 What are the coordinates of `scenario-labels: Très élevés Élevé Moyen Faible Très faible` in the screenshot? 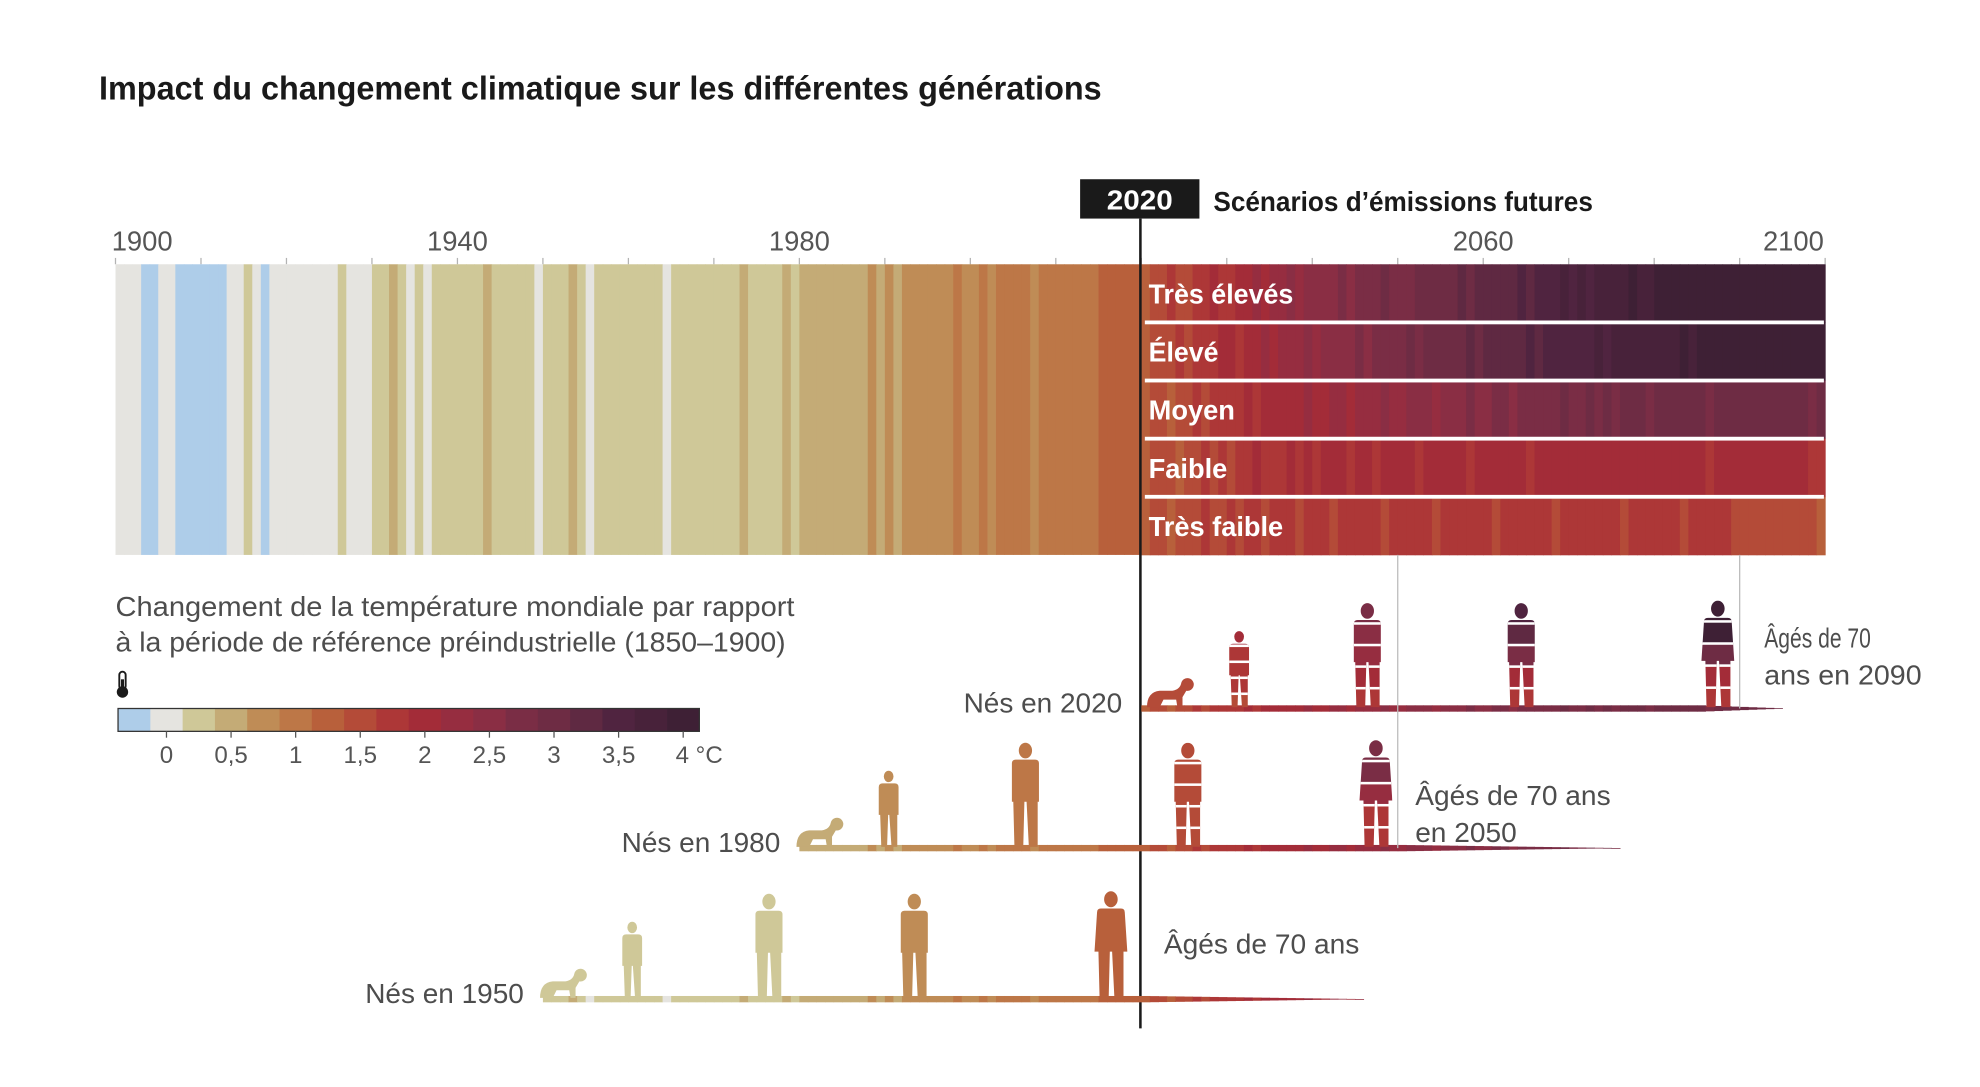 It's located at (1484, 410).